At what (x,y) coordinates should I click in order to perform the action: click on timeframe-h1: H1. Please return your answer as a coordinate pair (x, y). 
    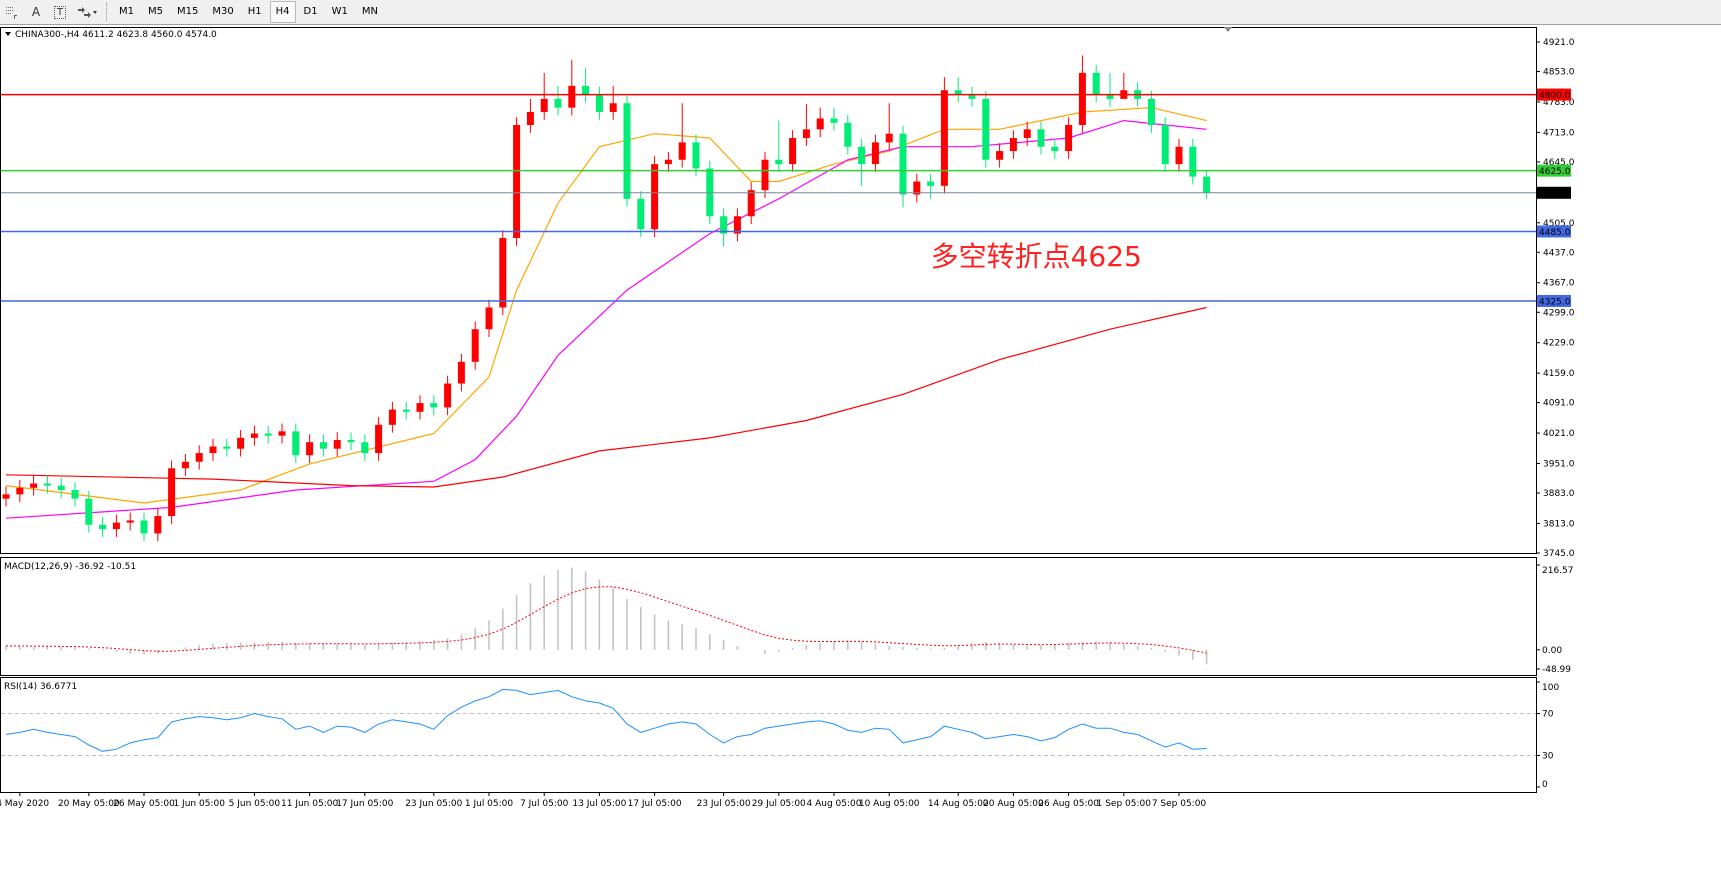
    Looking at the image, I should click on (254, 11).